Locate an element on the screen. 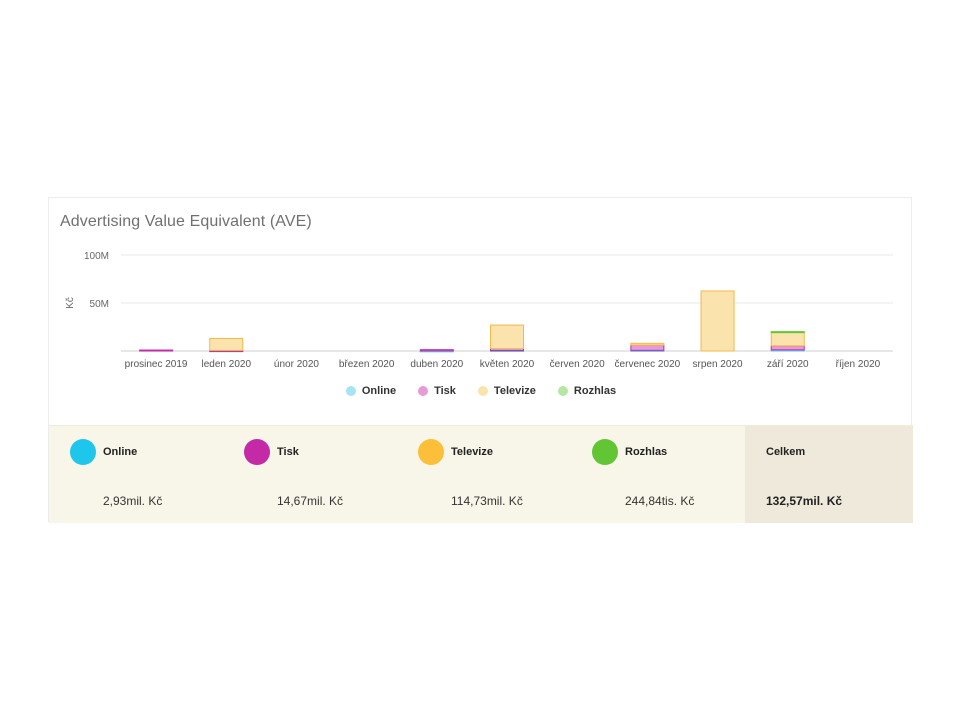 The width and height of the screenshot is (960, 720). summary-televize: Televize 114,73mil. Kč is located at coordinates (484, 474).